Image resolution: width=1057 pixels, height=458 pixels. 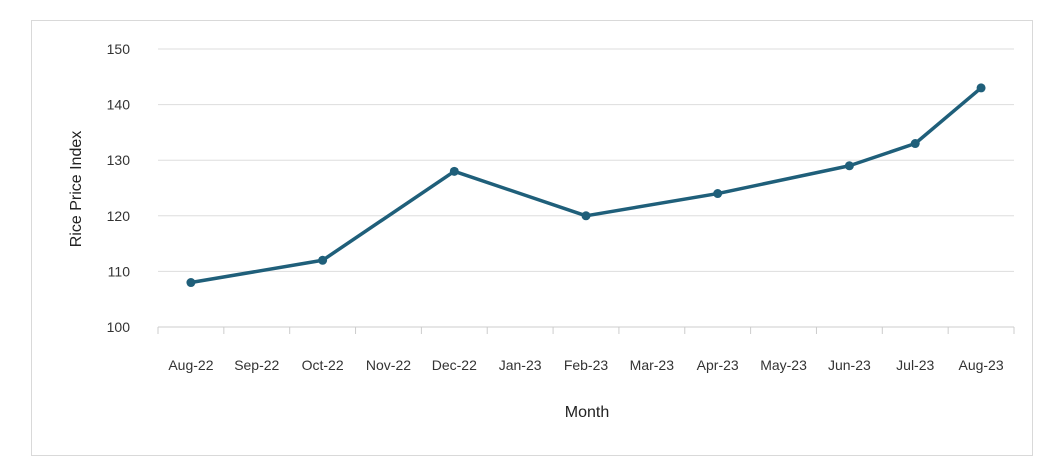 I want to click on x-axis-title: Month, so click(x=587, y=412).